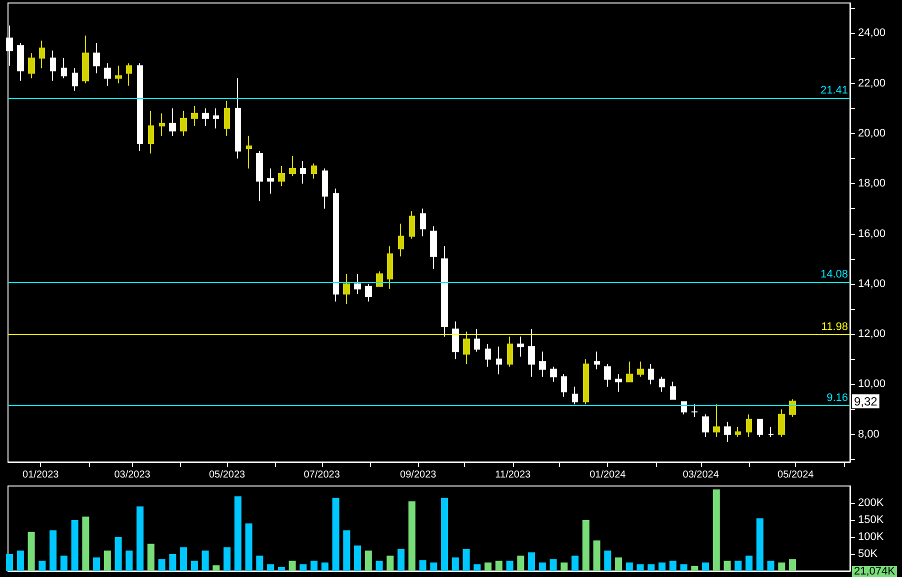 Image resolution: width=902 pixels, height=577 pixels. Describe the element at coordinates (701, 475) in the screenshot. I see `x-tick-label: 03/2024` at that location.